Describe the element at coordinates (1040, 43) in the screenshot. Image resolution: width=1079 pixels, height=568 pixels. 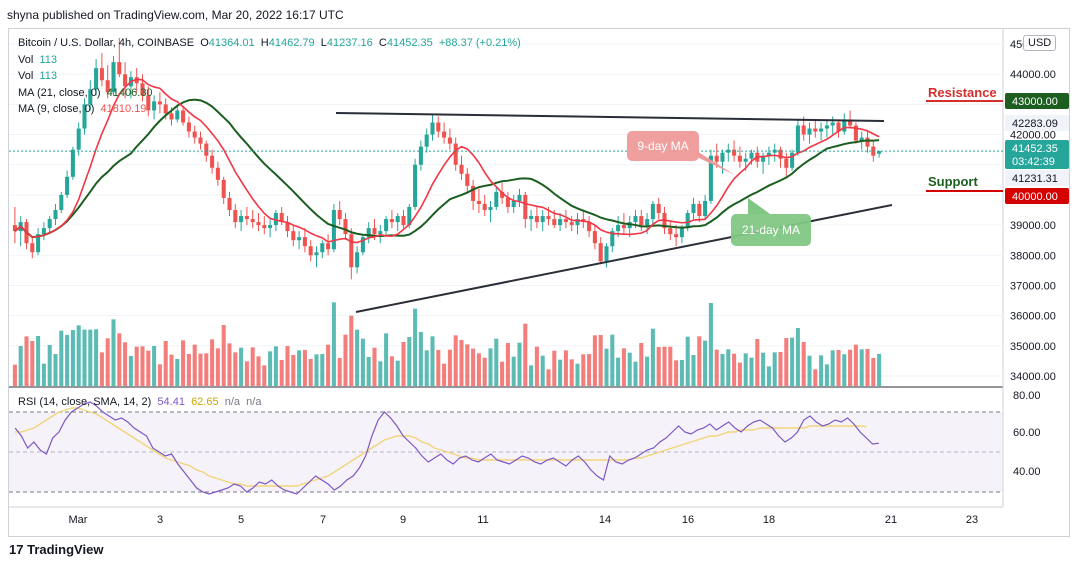
I see `currency-button: USD` at that location.